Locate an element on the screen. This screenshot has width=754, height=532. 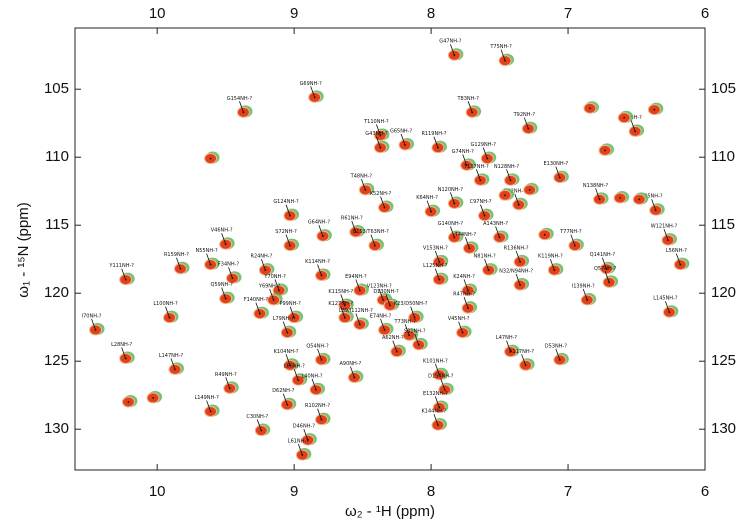
peak-label: E132NH-? is located at coordinates (435, 394).